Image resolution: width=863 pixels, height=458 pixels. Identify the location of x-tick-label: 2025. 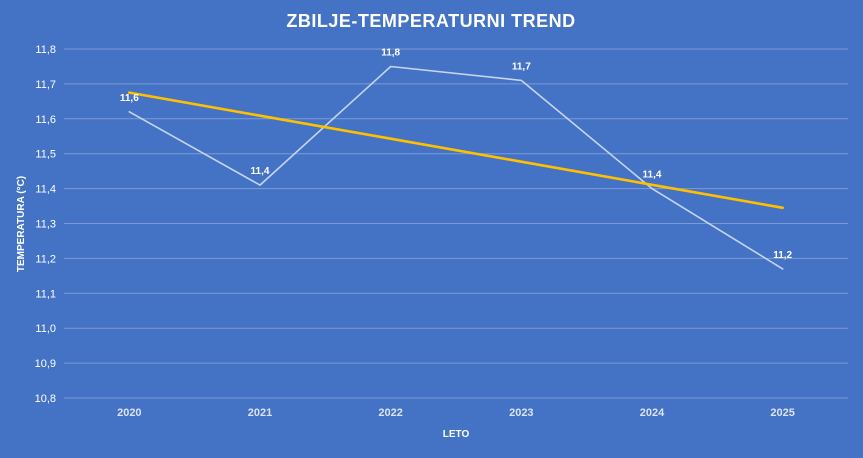
(782, 413).